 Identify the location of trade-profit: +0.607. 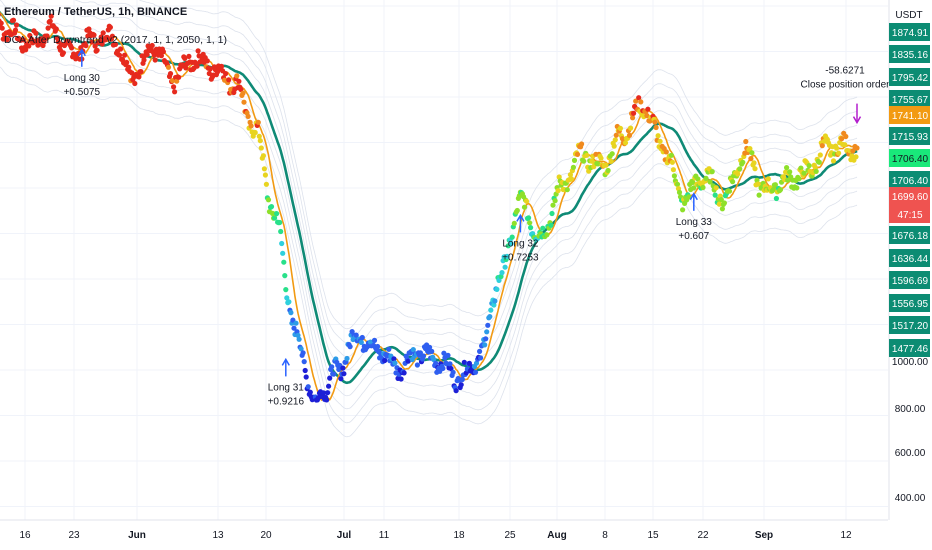
(693, 236).